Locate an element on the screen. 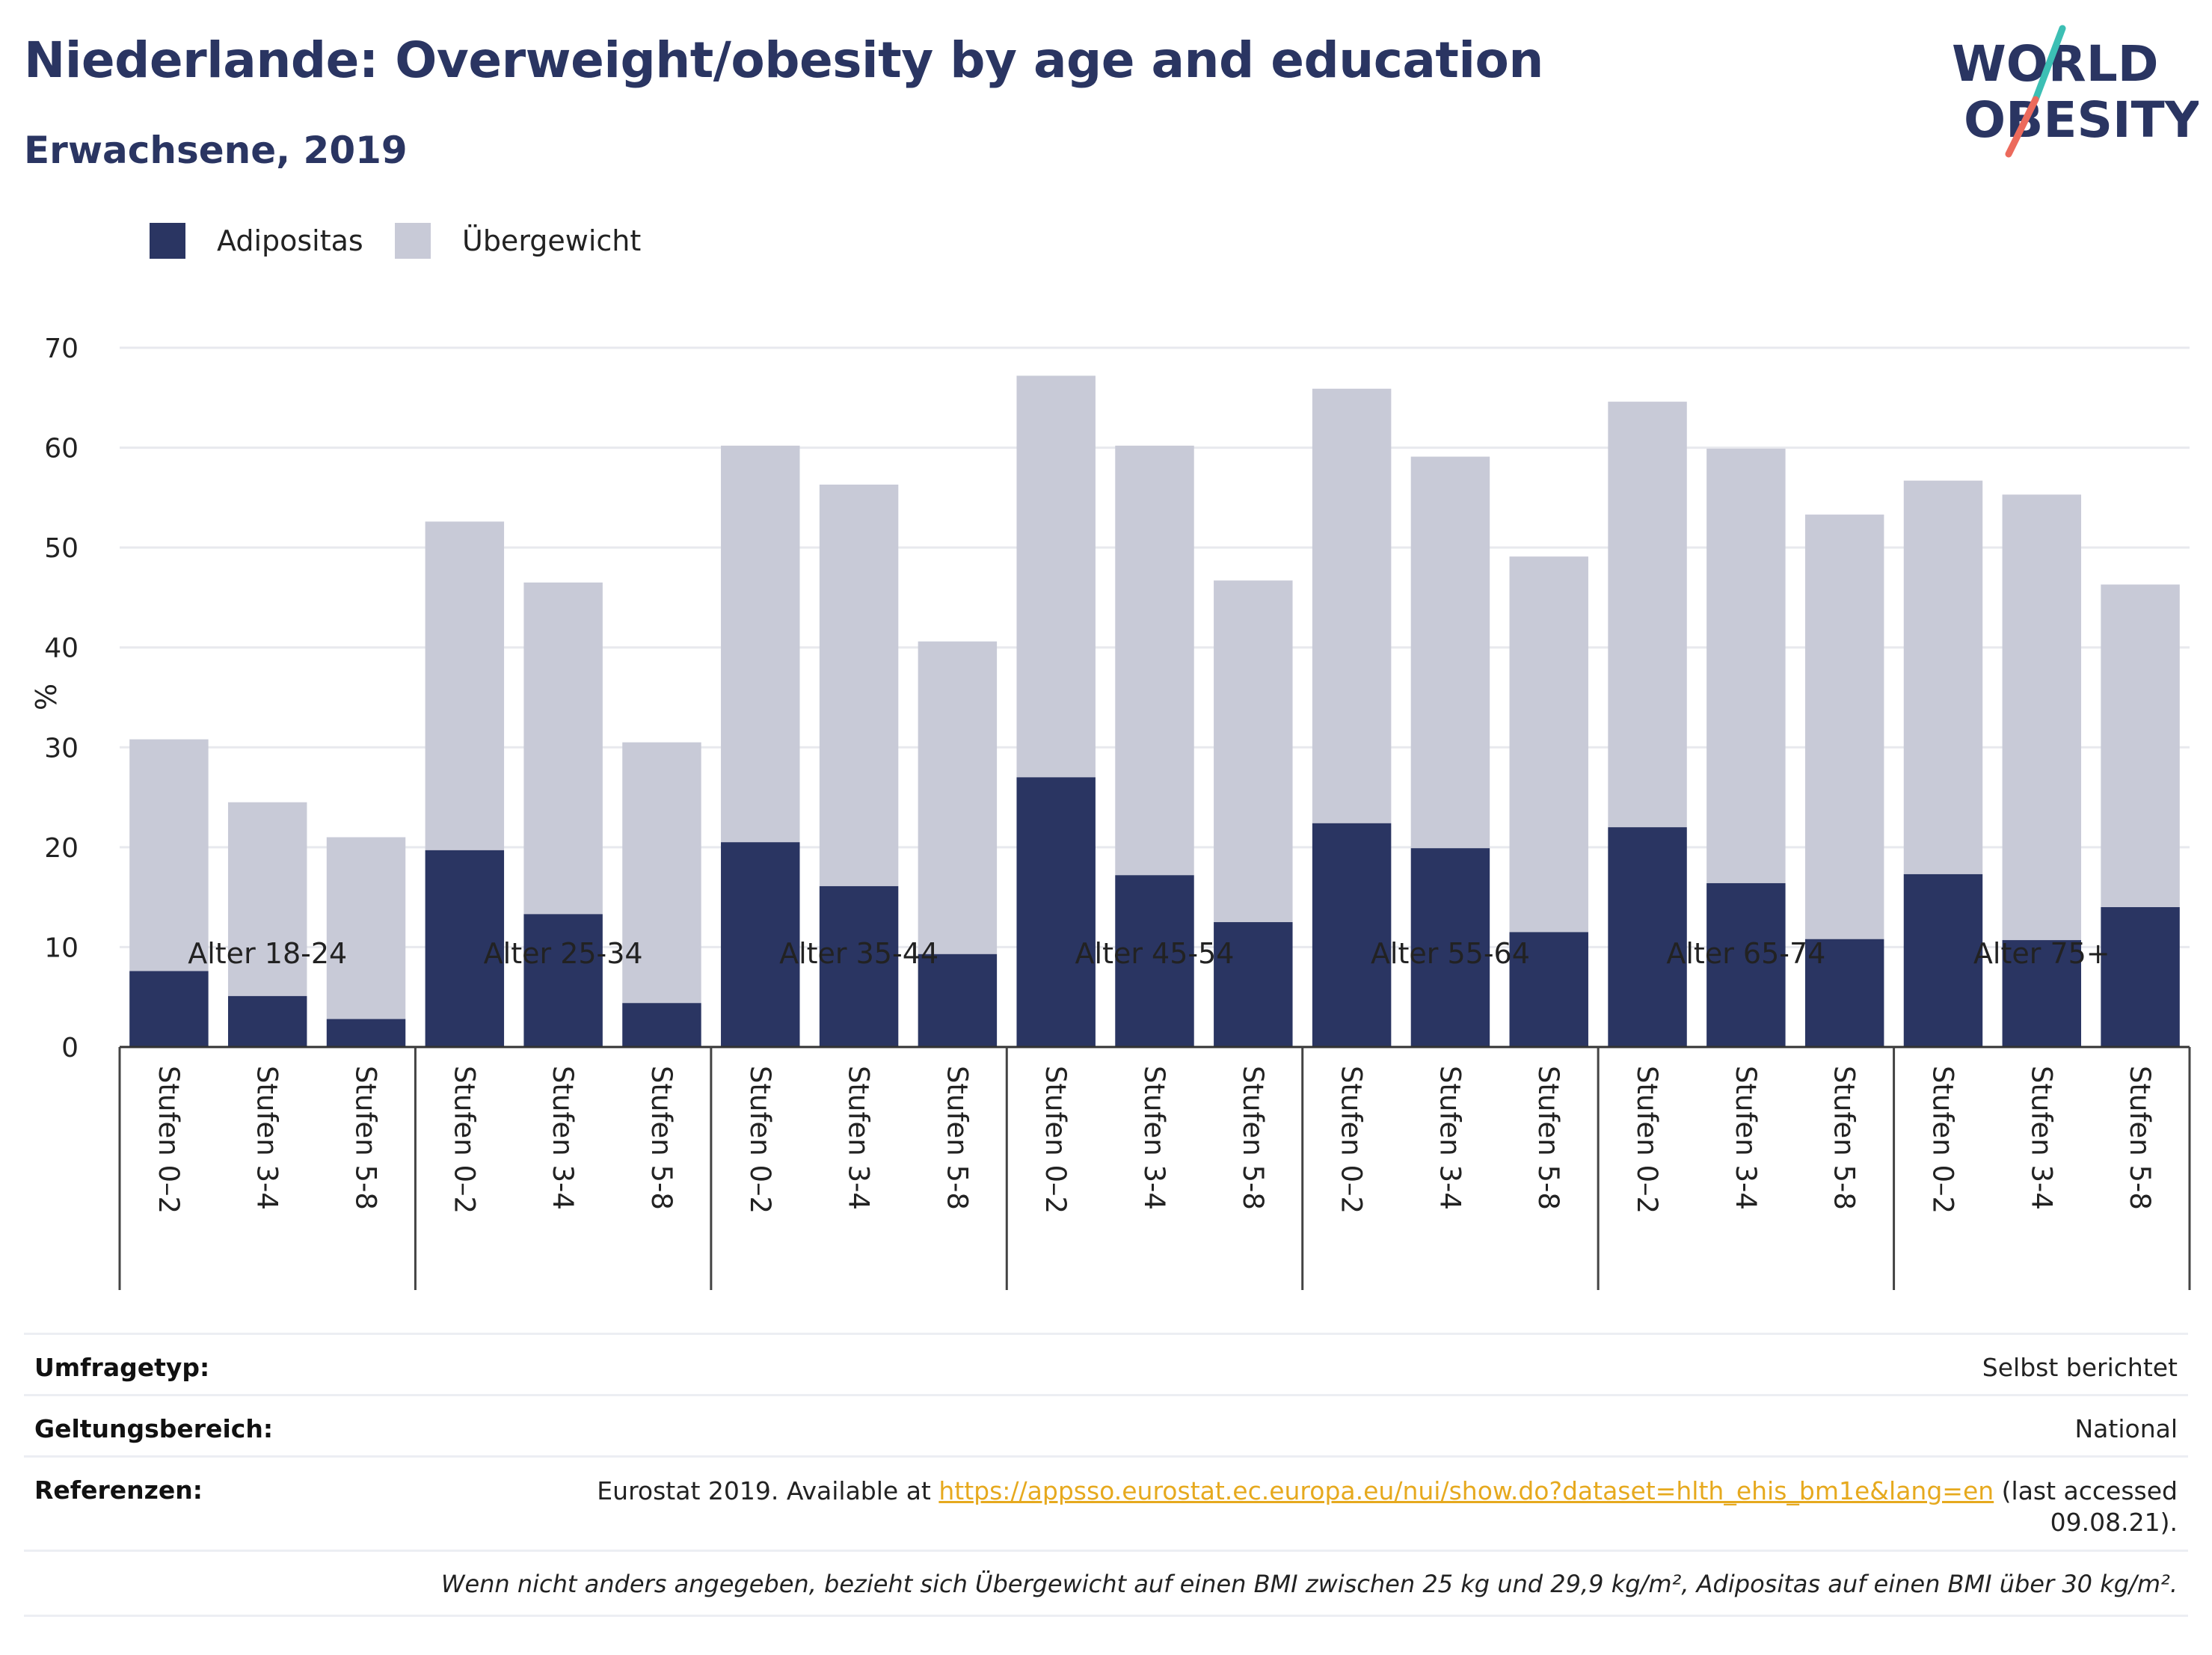 The height and width of the screenshot is (1655, 2212). references-prefix: Eurostat 2019. Available at is located at coordinates (768, 1490).